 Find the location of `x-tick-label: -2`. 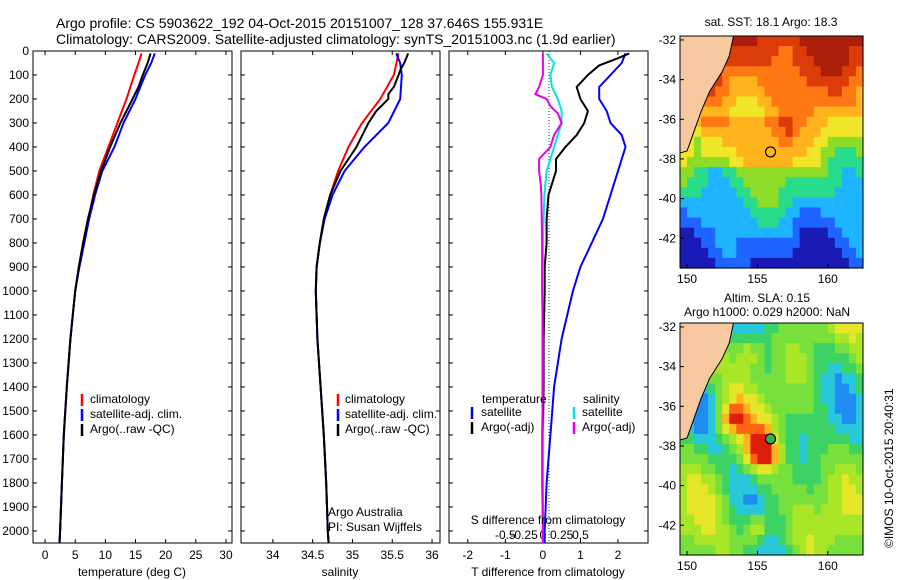

x-tick-label: -2 is located at coordinates (467, 555).